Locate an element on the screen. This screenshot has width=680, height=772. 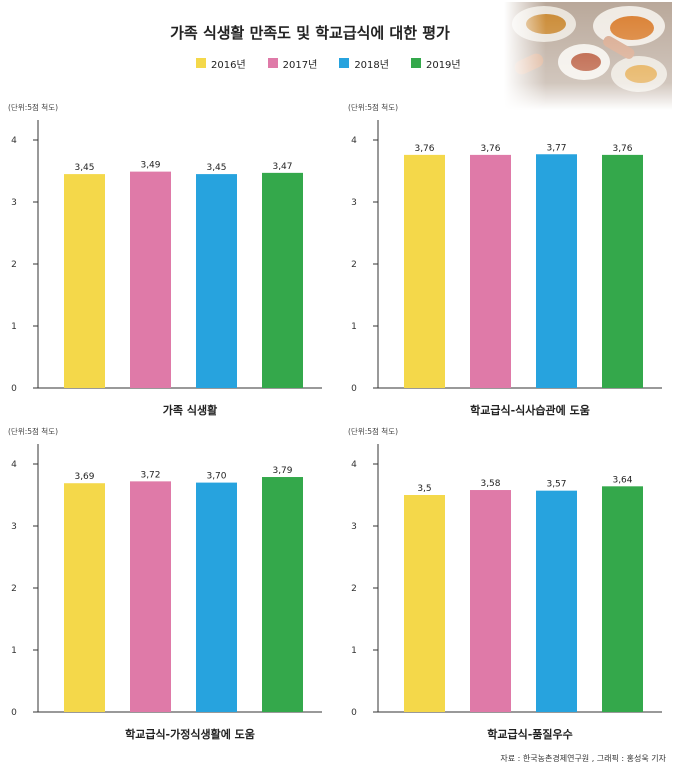
bar-value-label: 3,47 is located at coordinates (282, 167).